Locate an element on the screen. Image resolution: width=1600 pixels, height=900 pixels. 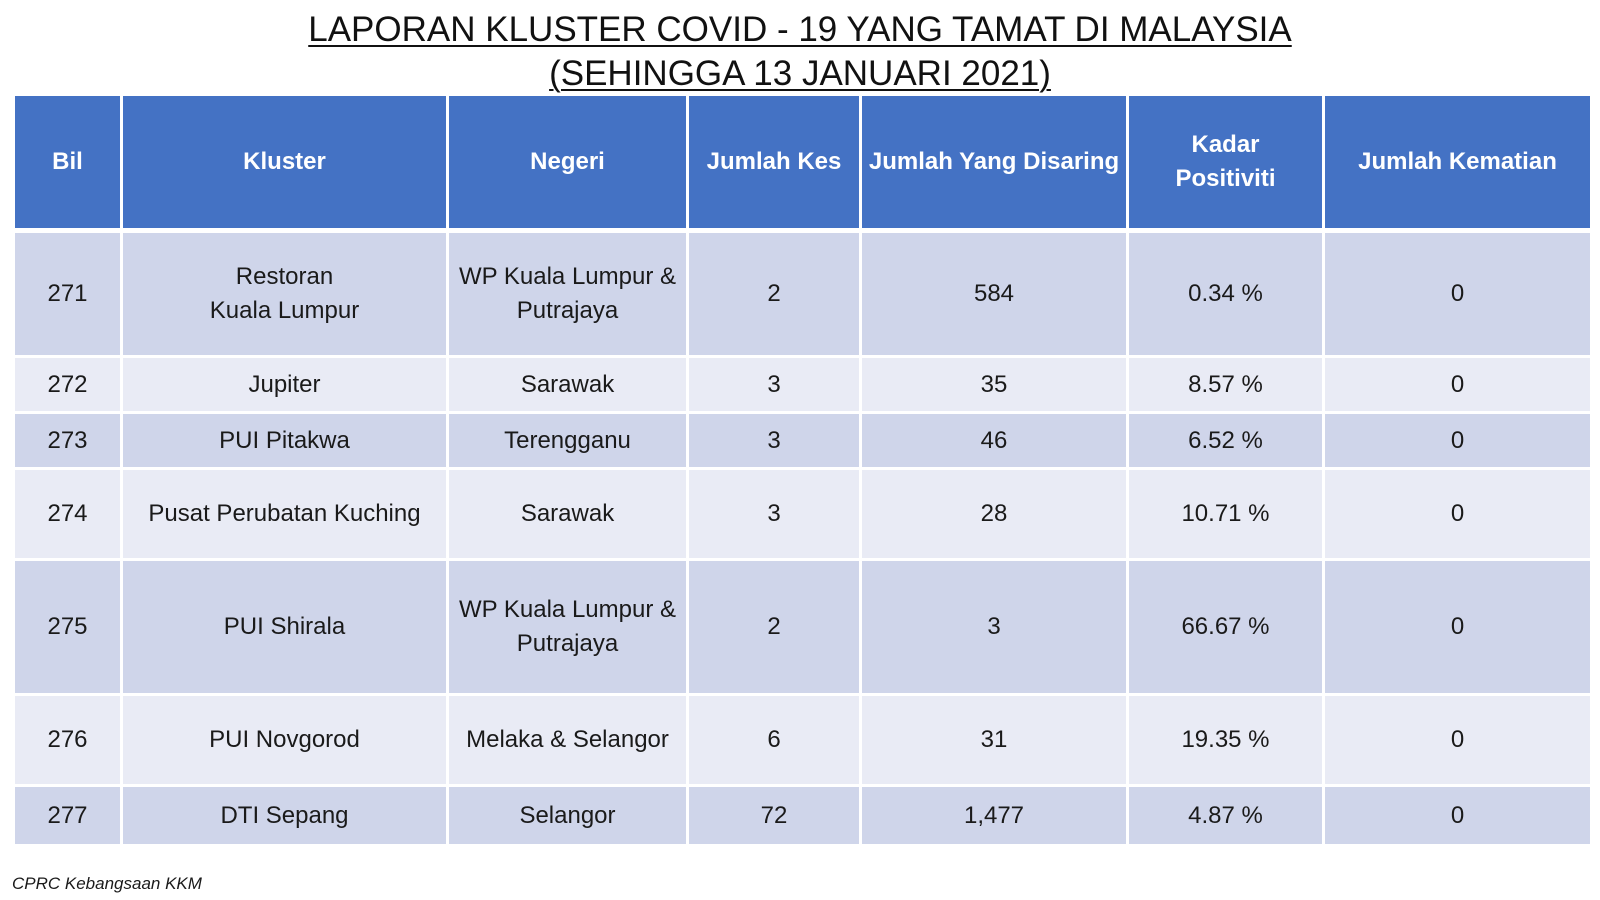
cell-jumlah-disaring: 46 is located at coordinates (995, 442).